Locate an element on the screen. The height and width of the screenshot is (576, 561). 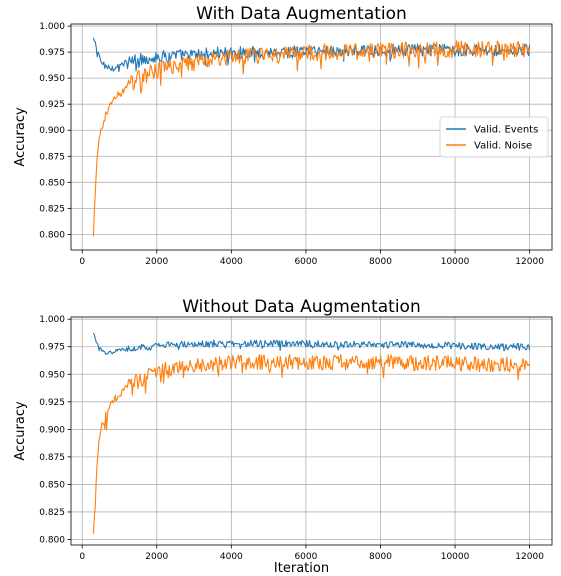
legend-box is located at coordinates (494, 137).